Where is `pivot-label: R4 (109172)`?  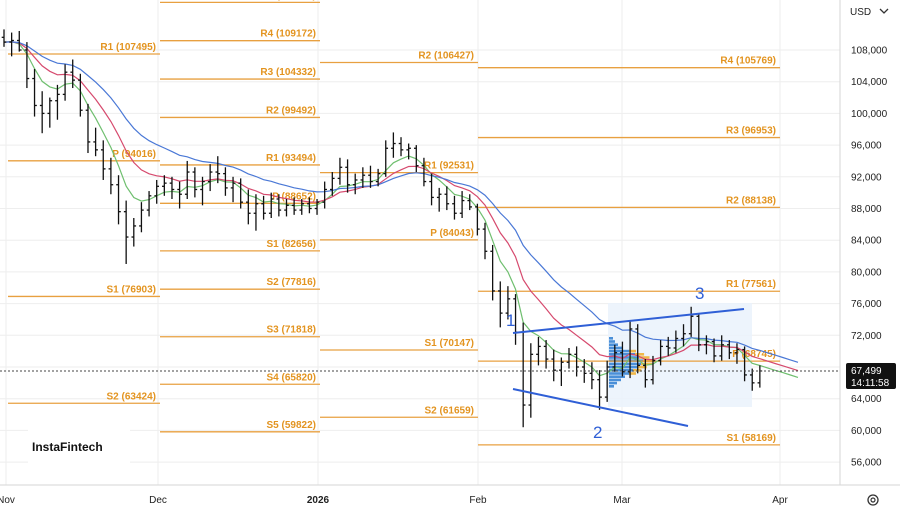 pivot-label: R4 (109172) is located at coordinates (288, 34).